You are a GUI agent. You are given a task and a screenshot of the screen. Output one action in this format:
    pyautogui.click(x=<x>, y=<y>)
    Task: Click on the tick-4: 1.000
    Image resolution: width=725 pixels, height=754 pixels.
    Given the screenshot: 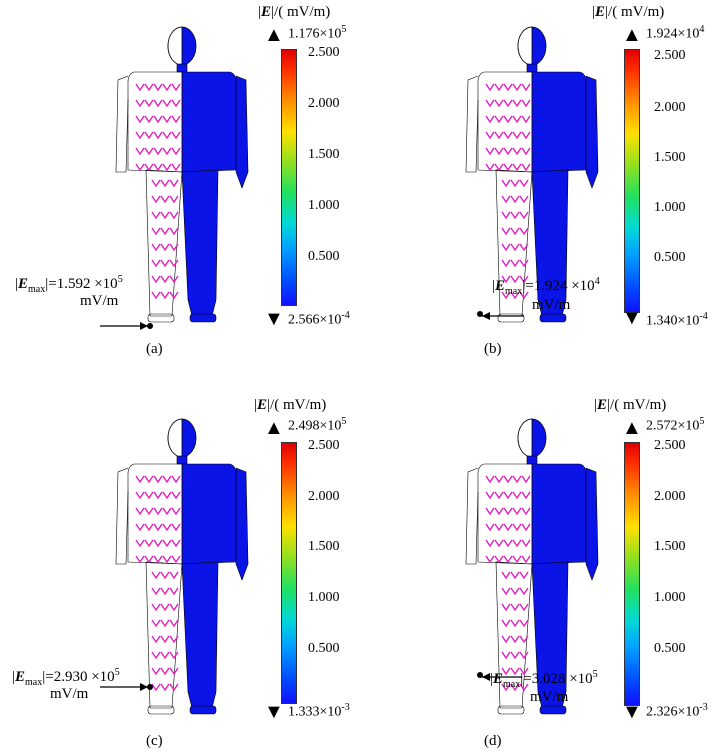 What is the action you would take?
    pyautogui.click(x=670, y=207)
    